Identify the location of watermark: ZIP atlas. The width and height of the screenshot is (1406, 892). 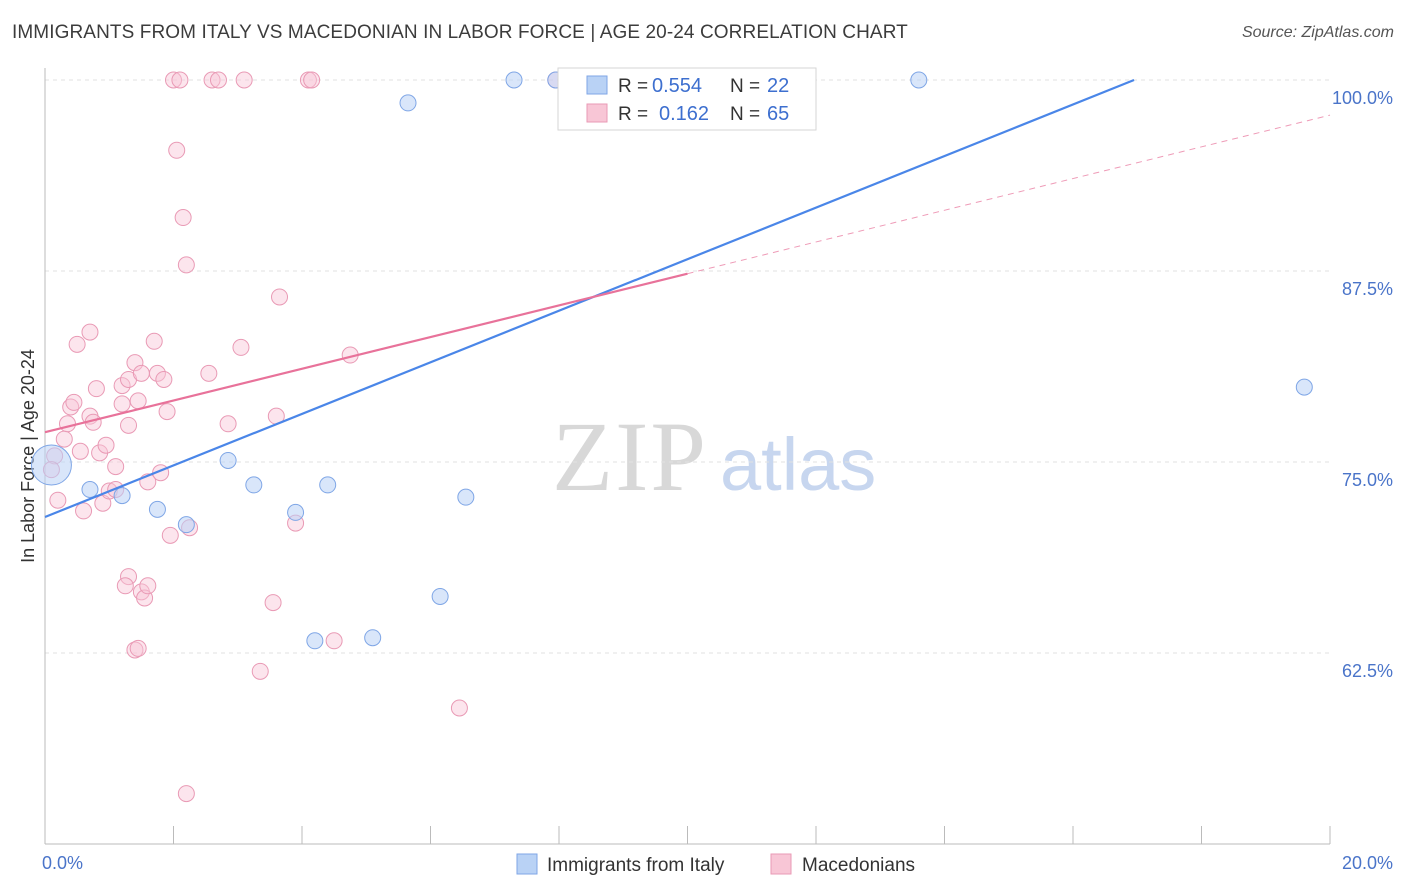
(714, 456).